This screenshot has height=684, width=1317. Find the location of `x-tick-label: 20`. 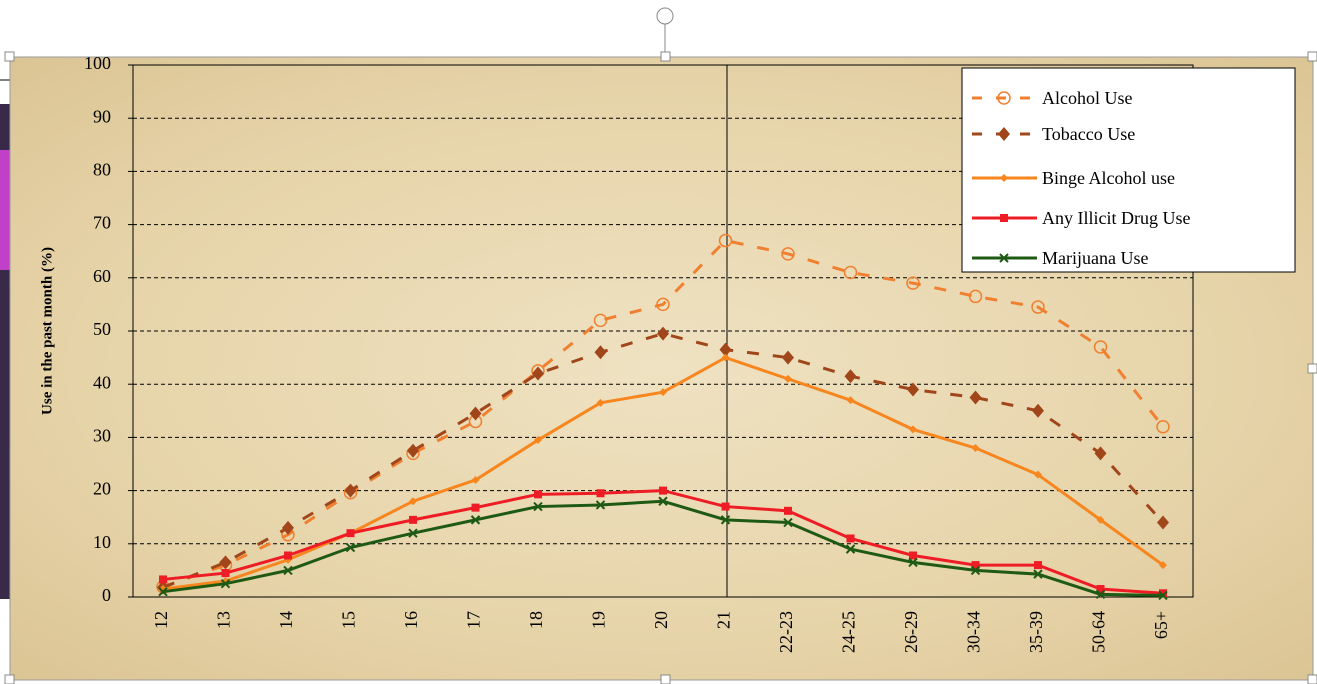

x-tick-label: 20 is located at coordinates (661, 620).